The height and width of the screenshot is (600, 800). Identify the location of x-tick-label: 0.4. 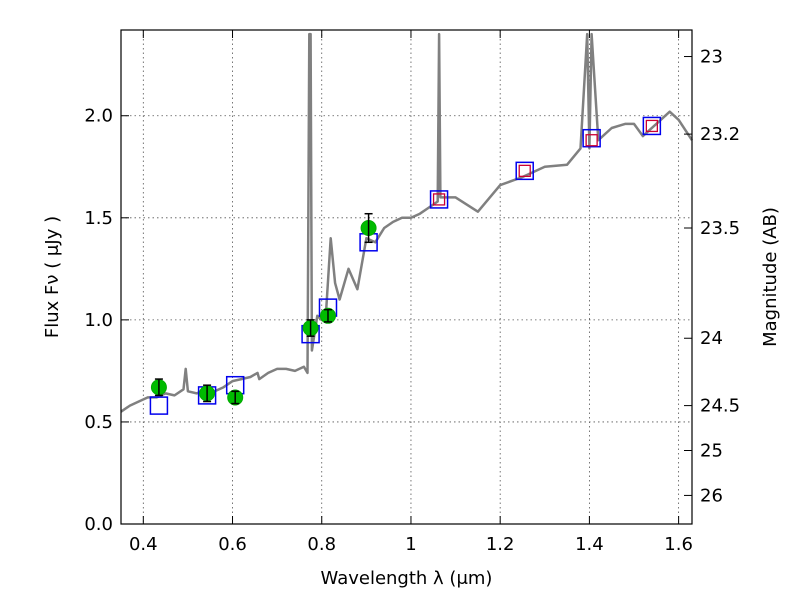
(143, 544).